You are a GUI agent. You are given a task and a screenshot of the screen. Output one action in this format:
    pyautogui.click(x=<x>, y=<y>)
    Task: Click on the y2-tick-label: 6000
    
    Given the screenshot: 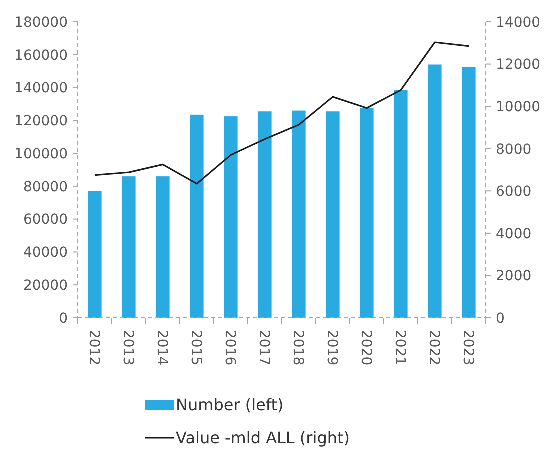 What is the action you would take?
    pyautogui.click(x=514, y=192)
    